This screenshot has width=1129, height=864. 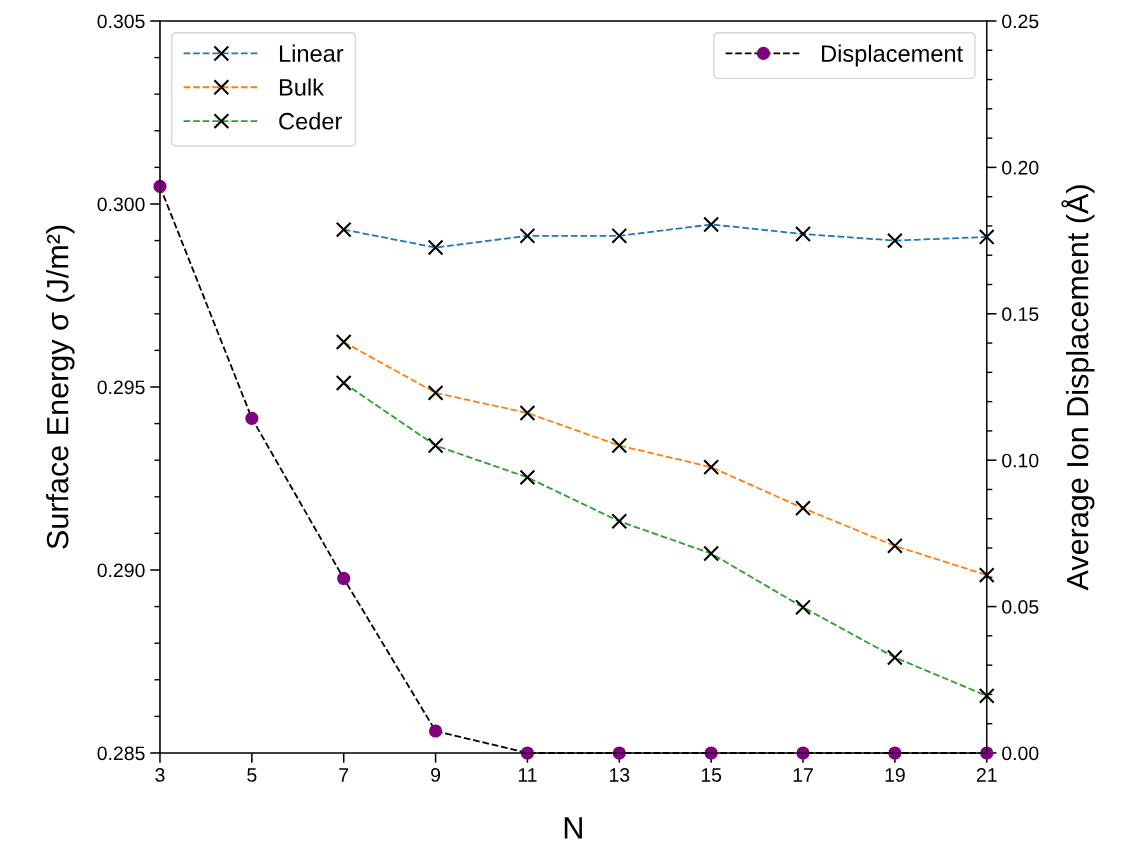 What do you see at coordinates (1020, 607) in the screenshot?
I see `y2-tick-label: 0.05` at bounding box center [1020, 607].